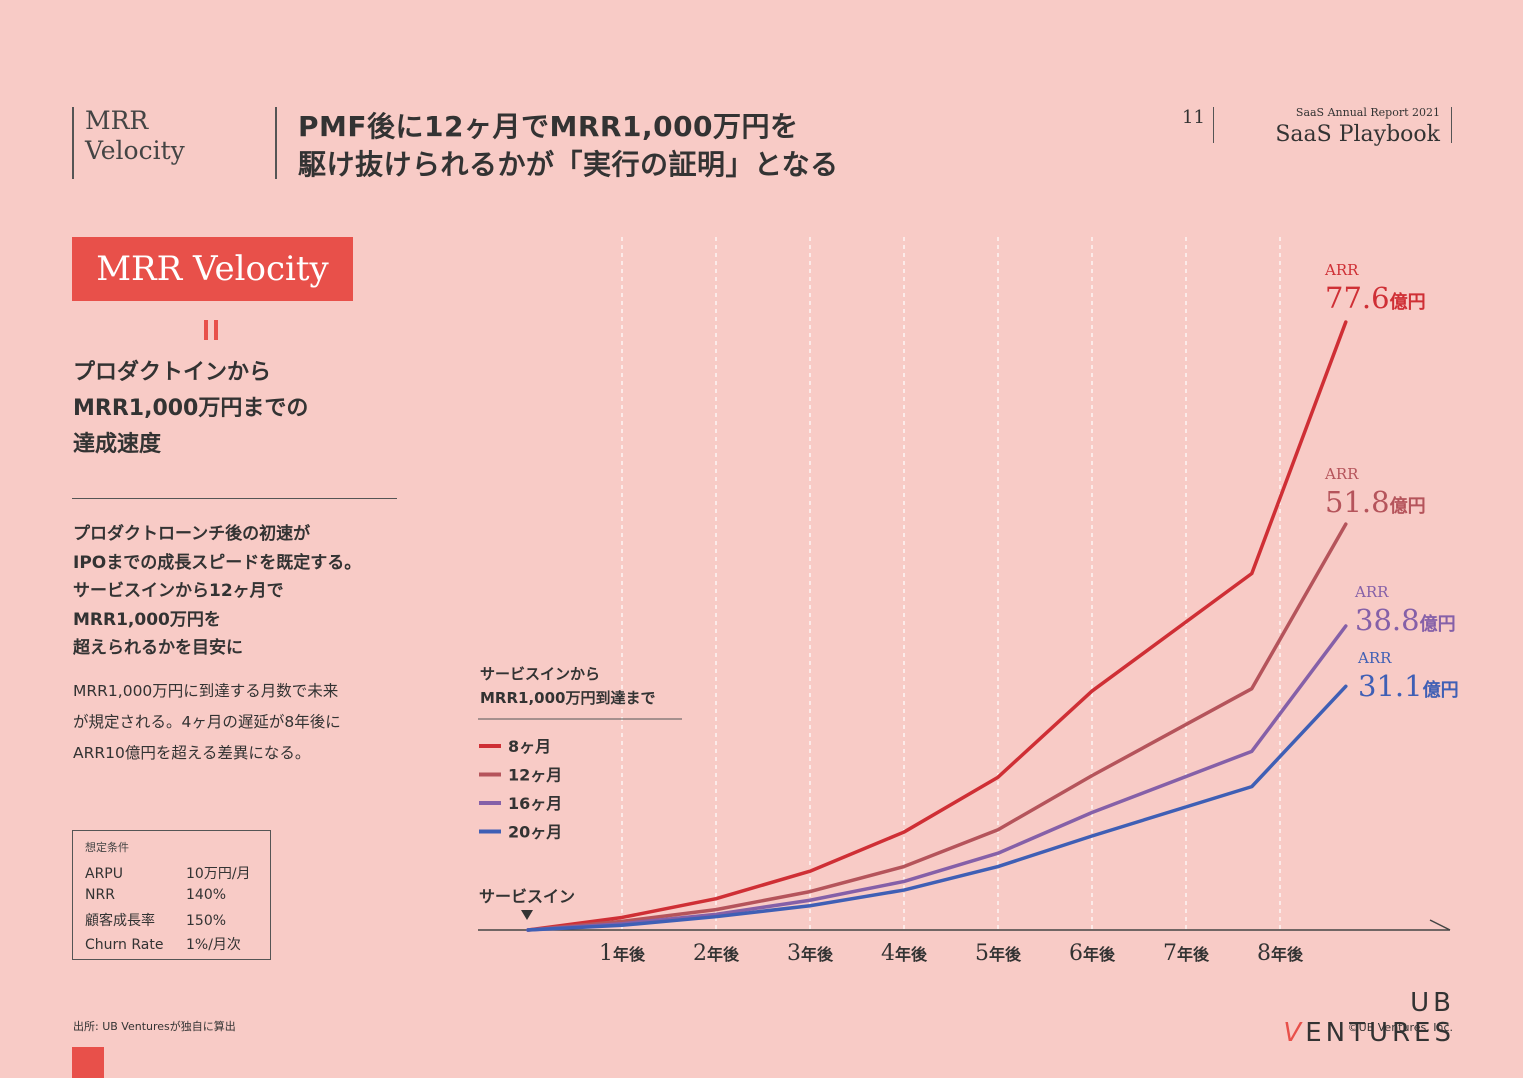 This screenshot has height=1078, width=1523. What do you see at coordinates (1367, 112) in the screenshot?
I see `report-name: SaaS Annual Report 2021` at bounding box center [1367, 112].